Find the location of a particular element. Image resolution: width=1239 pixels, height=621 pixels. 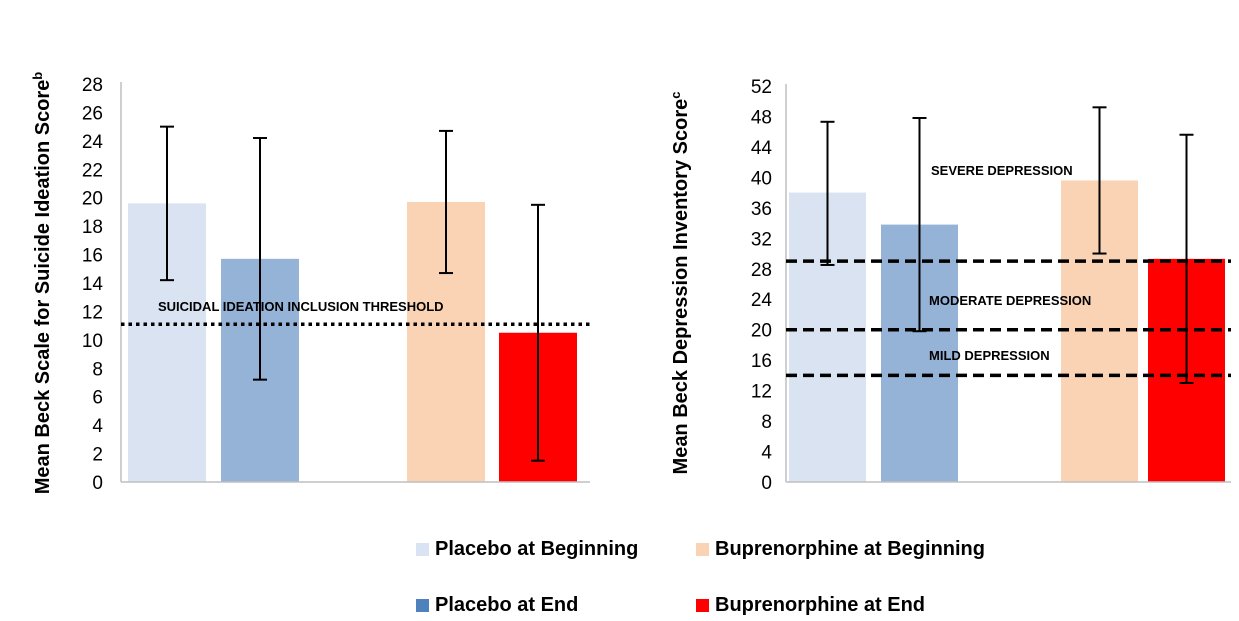

y-tick-label: 6 is located at coordinates (97, 398).